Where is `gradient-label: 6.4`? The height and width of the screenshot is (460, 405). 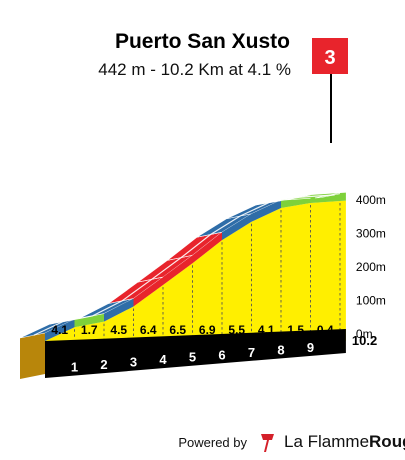
gradient-label: 6.4 is located at coordinates (148, 330).